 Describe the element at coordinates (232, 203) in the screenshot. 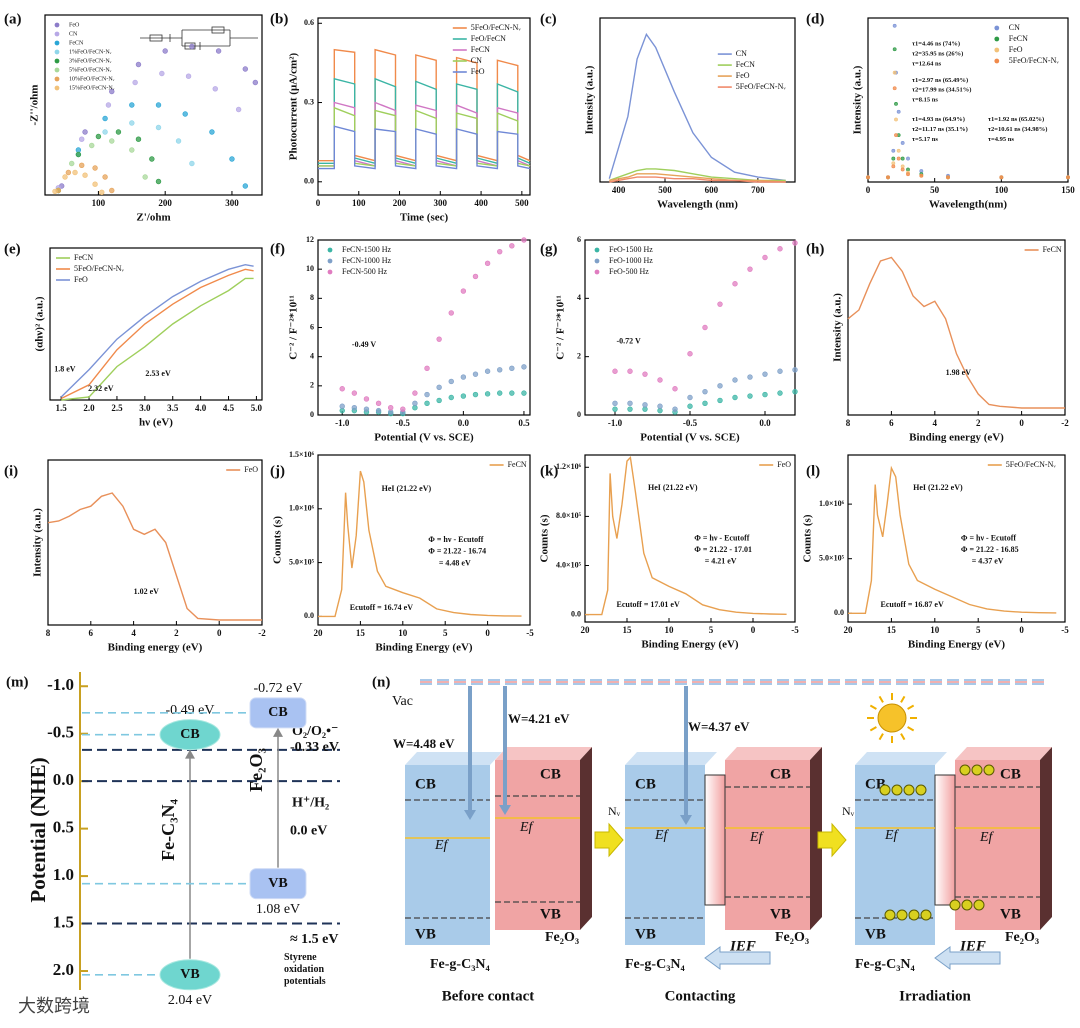

I see `x-tick-label: 300` at that location.